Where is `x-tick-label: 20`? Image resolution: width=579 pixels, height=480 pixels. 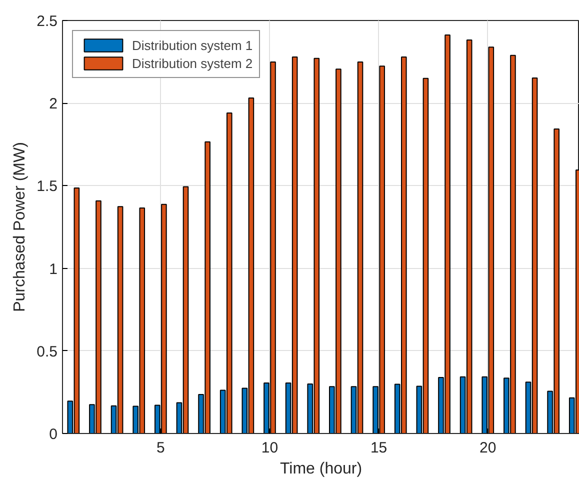 x-tick-label: 20 is located at coordinates (488, 448).